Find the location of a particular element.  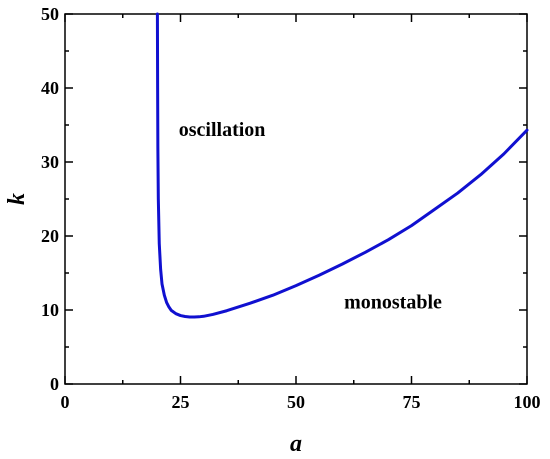

y-tick-label: 50 is located at coordinates (50, 14).